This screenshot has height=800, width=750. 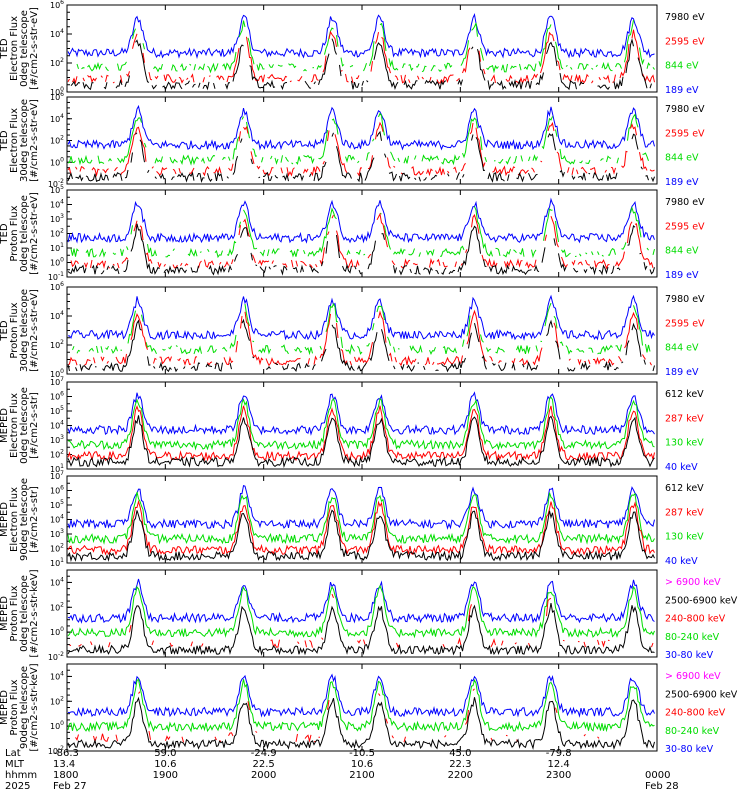 What do you see at coordinates (24, 519) in the screenshot?
I see `y-axis-label-line: 90deg telescope` at bounding box center [24, 519].